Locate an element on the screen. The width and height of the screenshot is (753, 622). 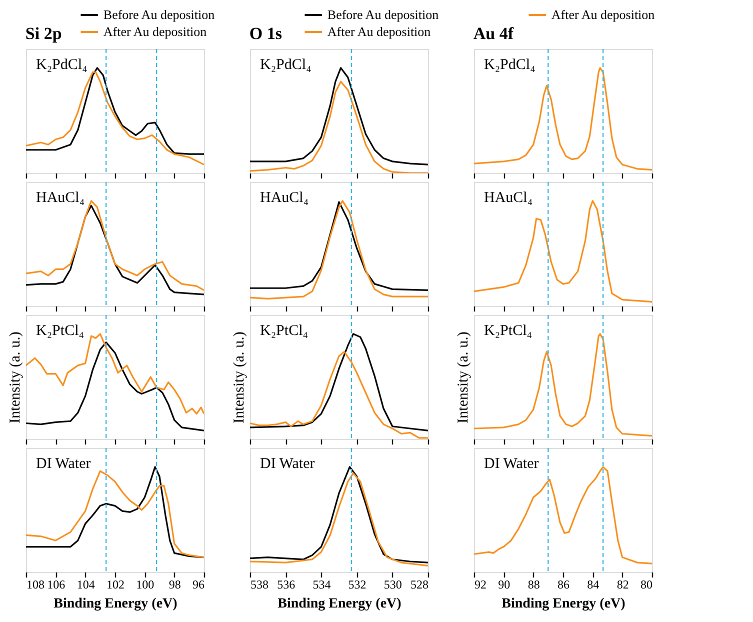
x-tick-label: 532 is located at coordinates (357, 585).